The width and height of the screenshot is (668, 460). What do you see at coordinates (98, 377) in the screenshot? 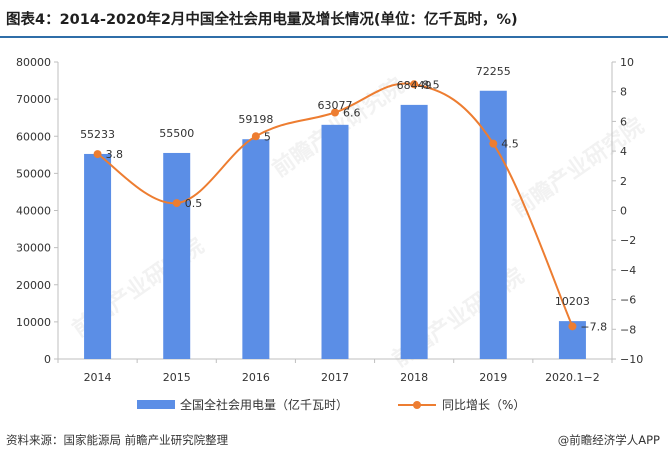
I see `x-tick-label: 2014` at bounding box center [98, 377].